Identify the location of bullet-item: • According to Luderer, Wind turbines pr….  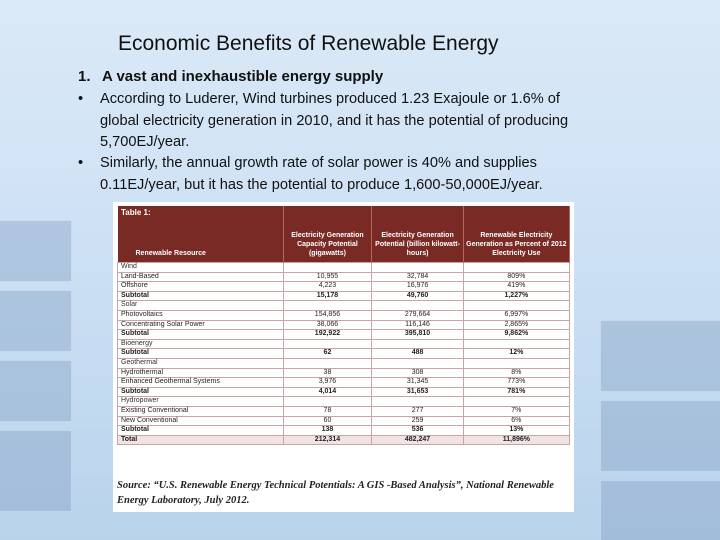
(339, 121).